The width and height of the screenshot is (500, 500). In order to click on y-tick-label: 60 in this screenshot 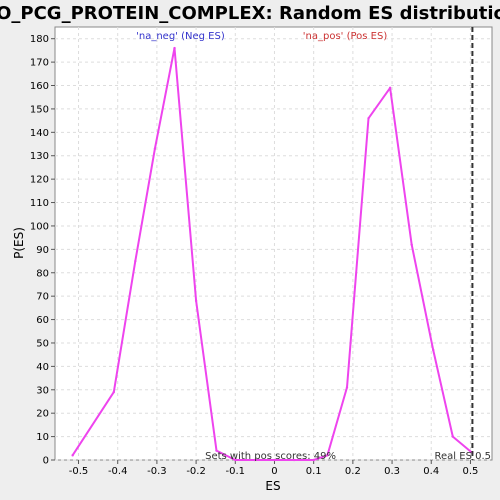, I will do `click(42, 320)`.